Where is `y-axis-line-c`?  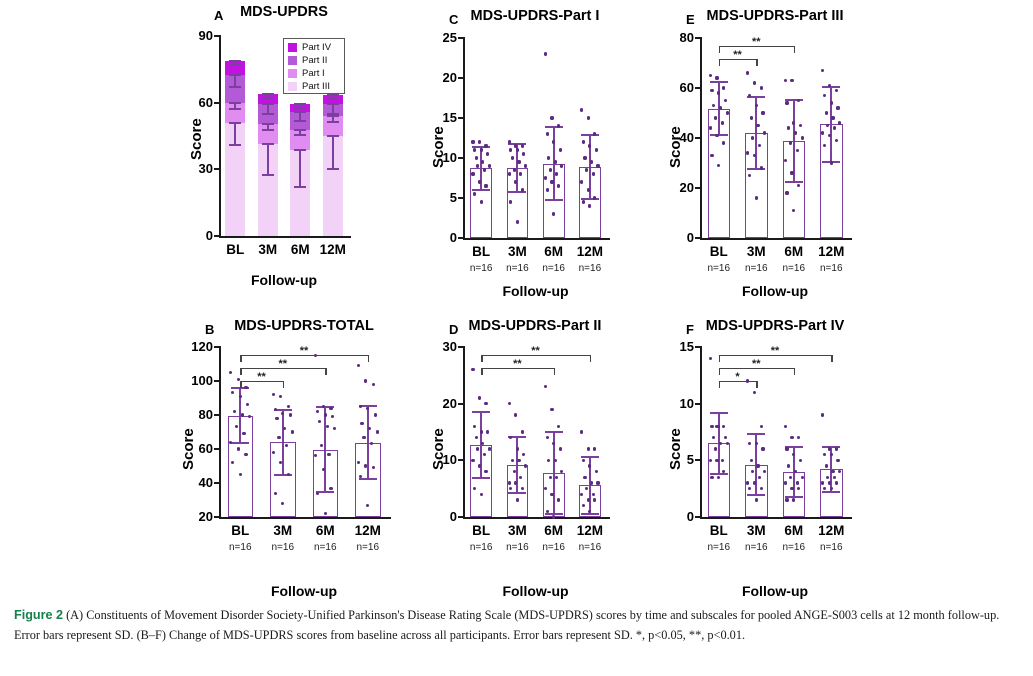
y-axis-line-c is located at coordinates (464, 137).